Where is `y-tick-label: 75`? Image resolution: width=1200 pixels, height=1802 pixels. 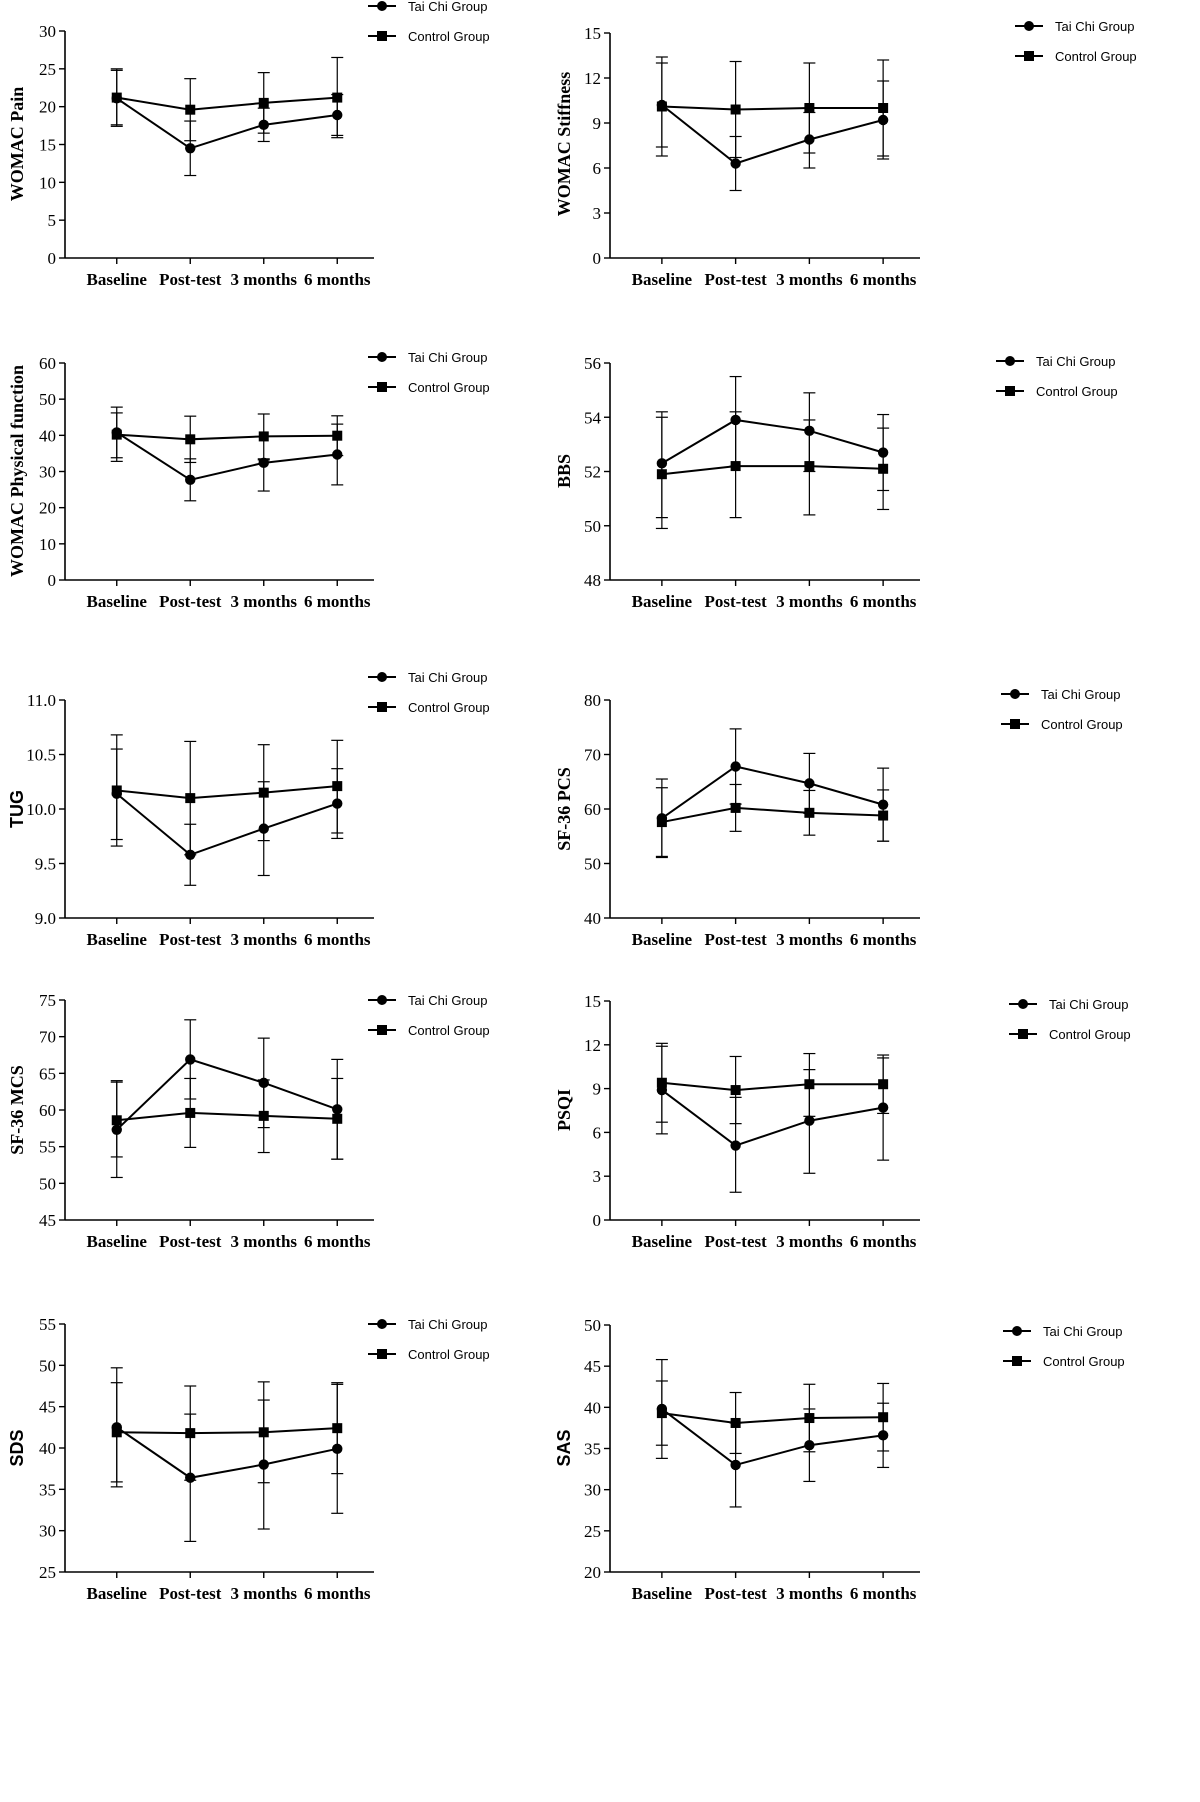
y-tick-label: 75 is located at coordinates (47, 1000).